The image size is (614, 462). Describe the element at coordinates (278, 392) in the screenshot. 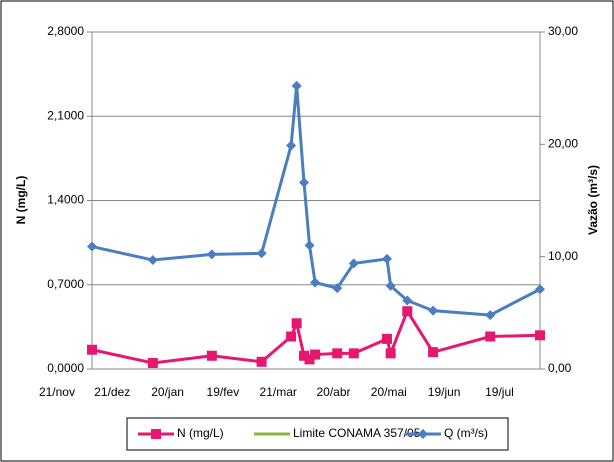

I see `x-tick-label: 21/mar` at that location.